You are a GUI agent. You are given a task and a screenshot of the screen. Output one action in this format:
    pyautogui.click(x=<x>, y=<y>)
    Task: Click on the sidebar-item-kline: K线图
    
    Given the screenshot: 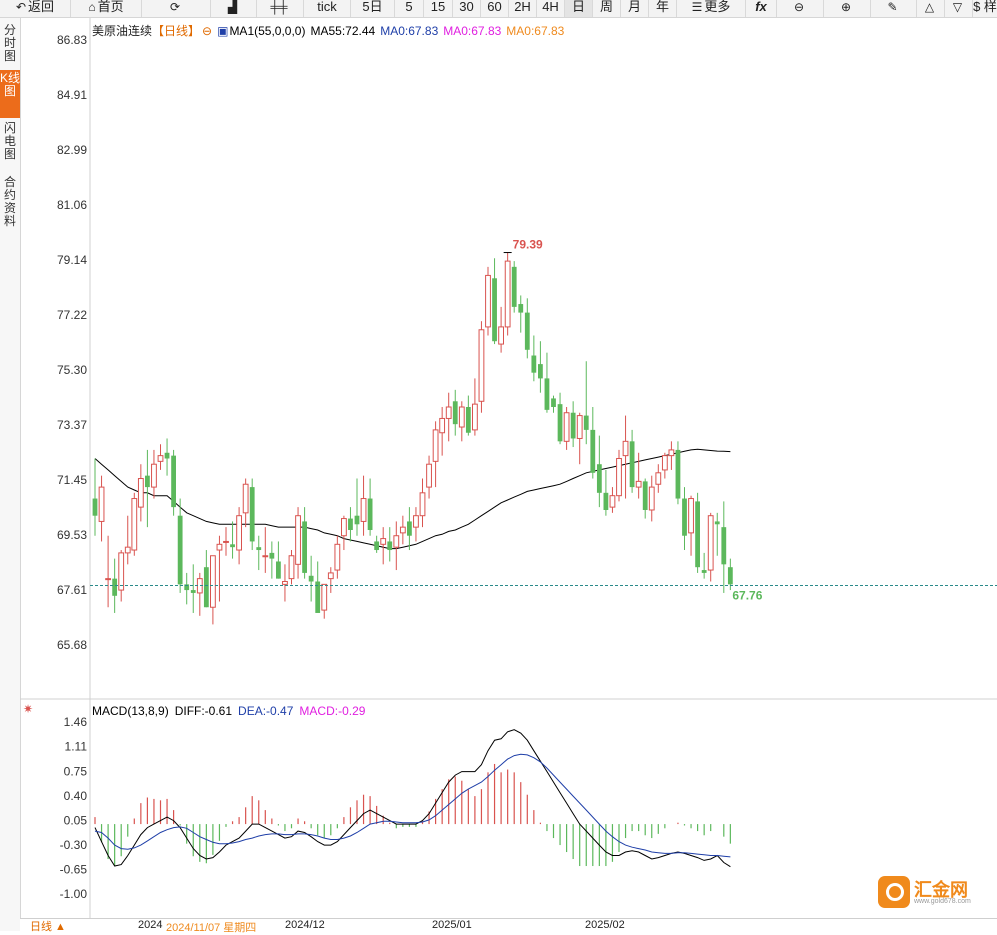 What is the action you would take?
    pyautogui.click(x=10, y=94)
    